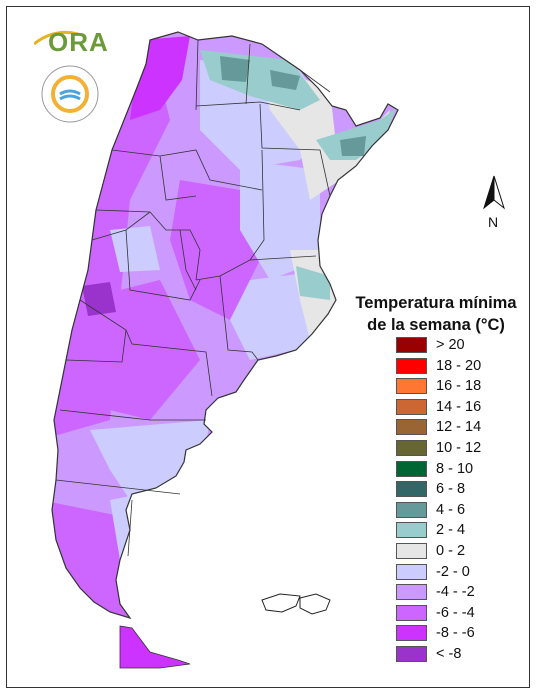 The width and height of the screenshot is (538, 696). I want to click on legend-label: -6 - -4, so click(455, 612).